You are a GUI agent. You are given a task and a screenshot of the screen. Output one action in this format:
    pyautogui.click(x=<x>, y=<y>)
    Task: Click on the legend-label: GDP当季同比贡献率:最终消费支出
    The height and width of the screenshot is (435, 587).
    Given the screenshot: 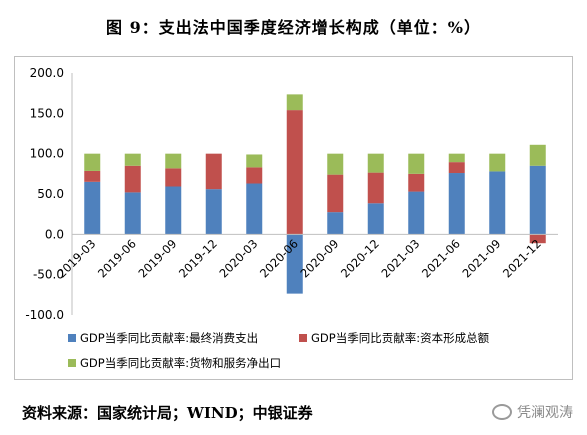 What is the action you would take?
    pyautogui.click(x=169, y=338)
    